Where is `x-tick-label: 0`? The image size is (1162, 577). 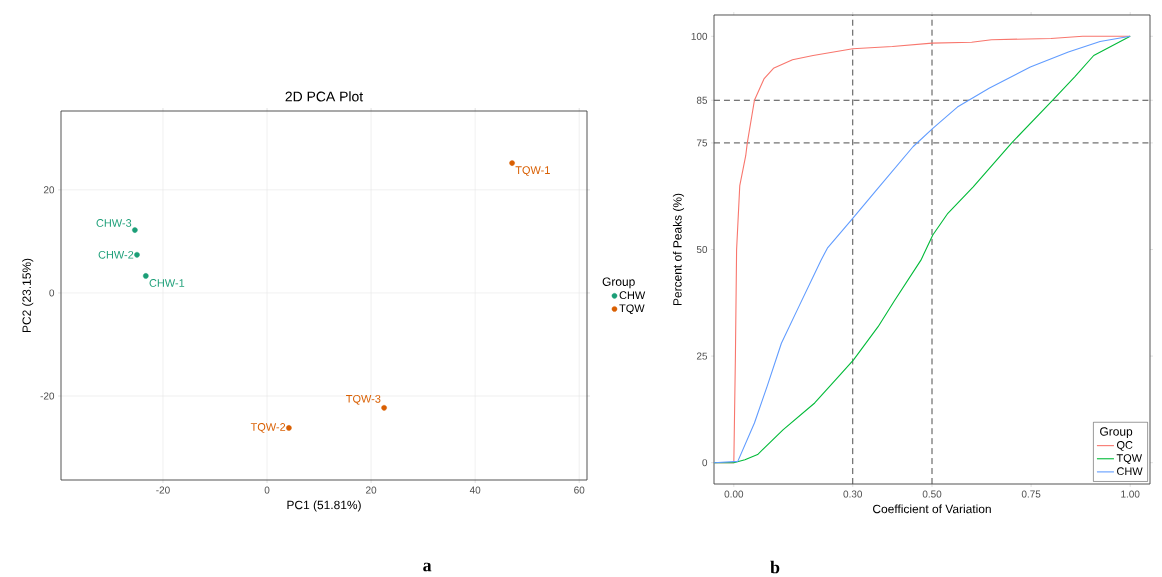
x-tick-label: 0 is located at coordinates (267, 490).